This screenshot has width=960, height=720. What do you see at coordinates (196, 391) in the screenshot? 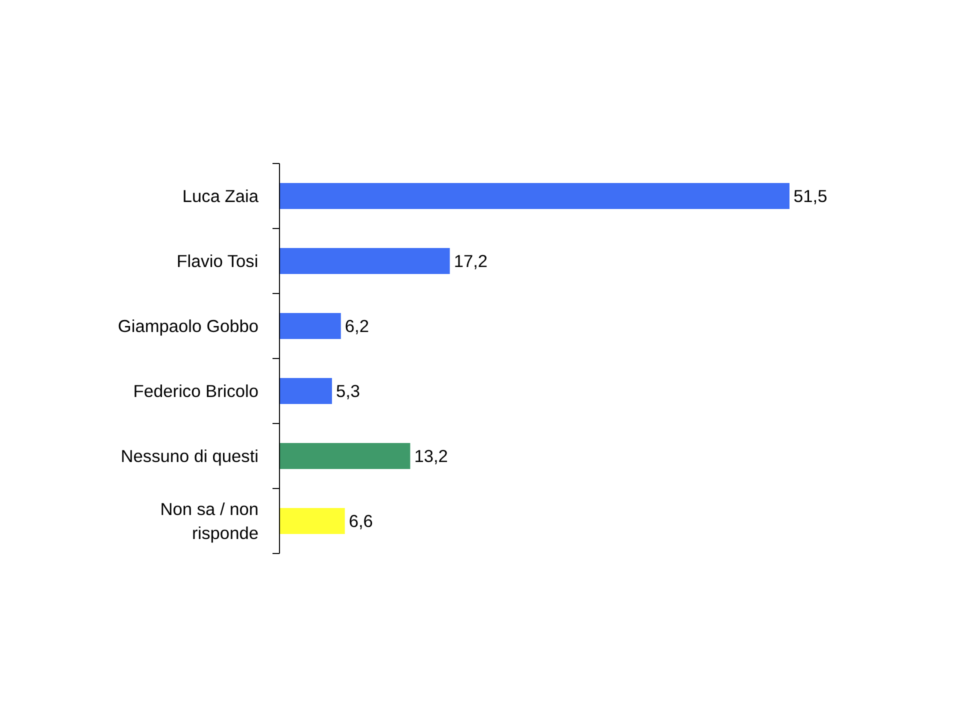
I see `y-tick-label: Federico Bricolo` at bounding box center [196, 391].